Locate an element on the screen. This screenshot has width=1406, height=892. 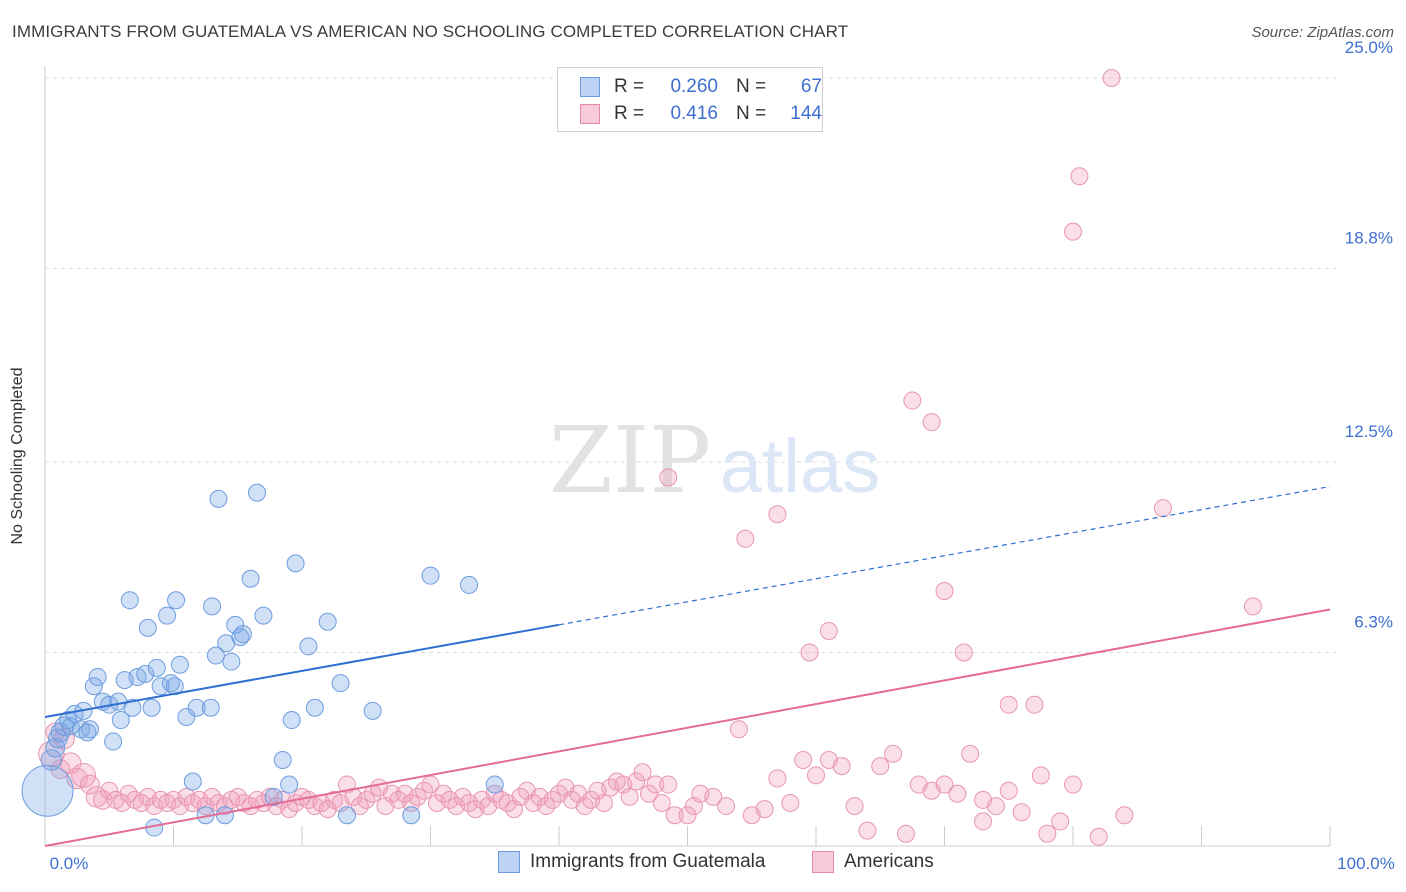
legend-item-americans: Americans is located at coordinates (873, 862).